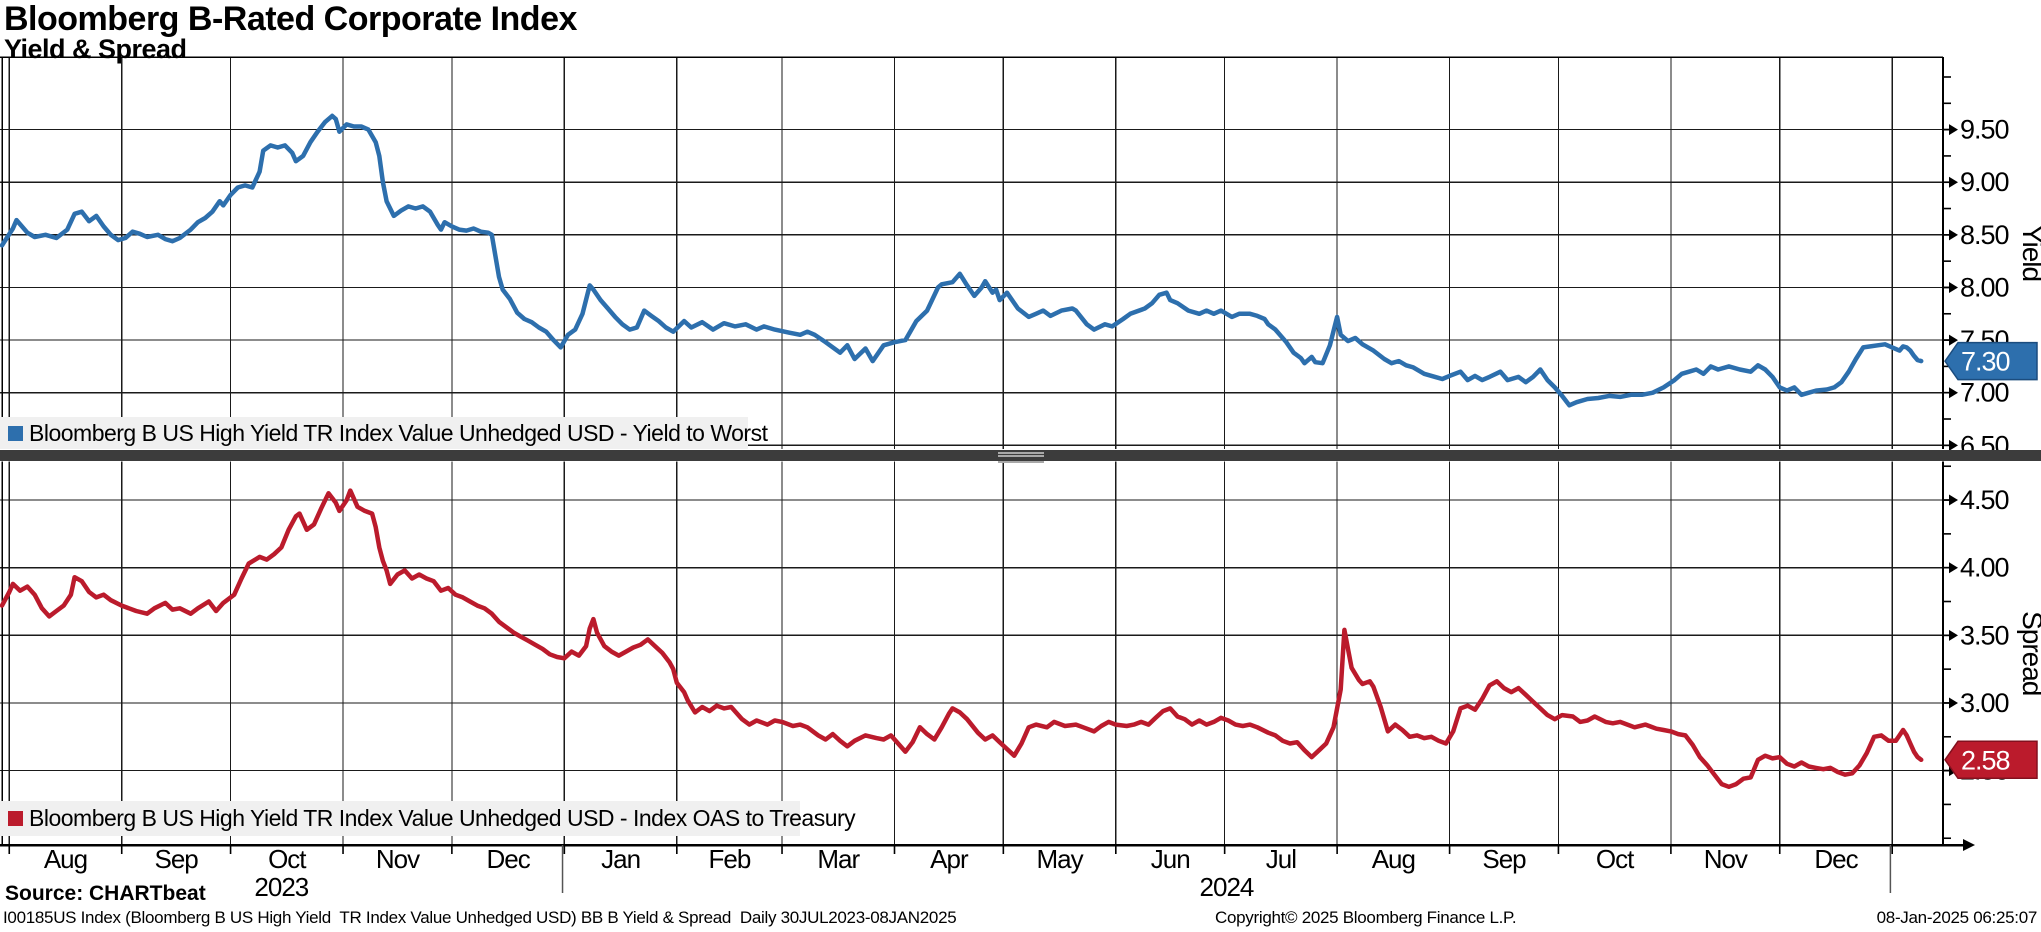 This screenshot has height=932, width=2041. I want to click on yield-ytick-label: 9.00, so click(1984, 182).